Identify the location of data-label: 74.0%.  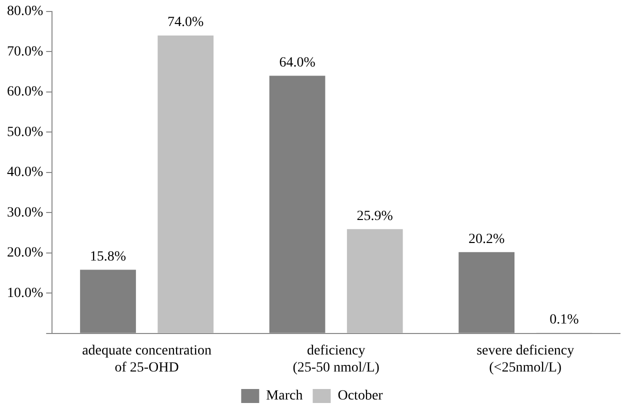
(186, 22).